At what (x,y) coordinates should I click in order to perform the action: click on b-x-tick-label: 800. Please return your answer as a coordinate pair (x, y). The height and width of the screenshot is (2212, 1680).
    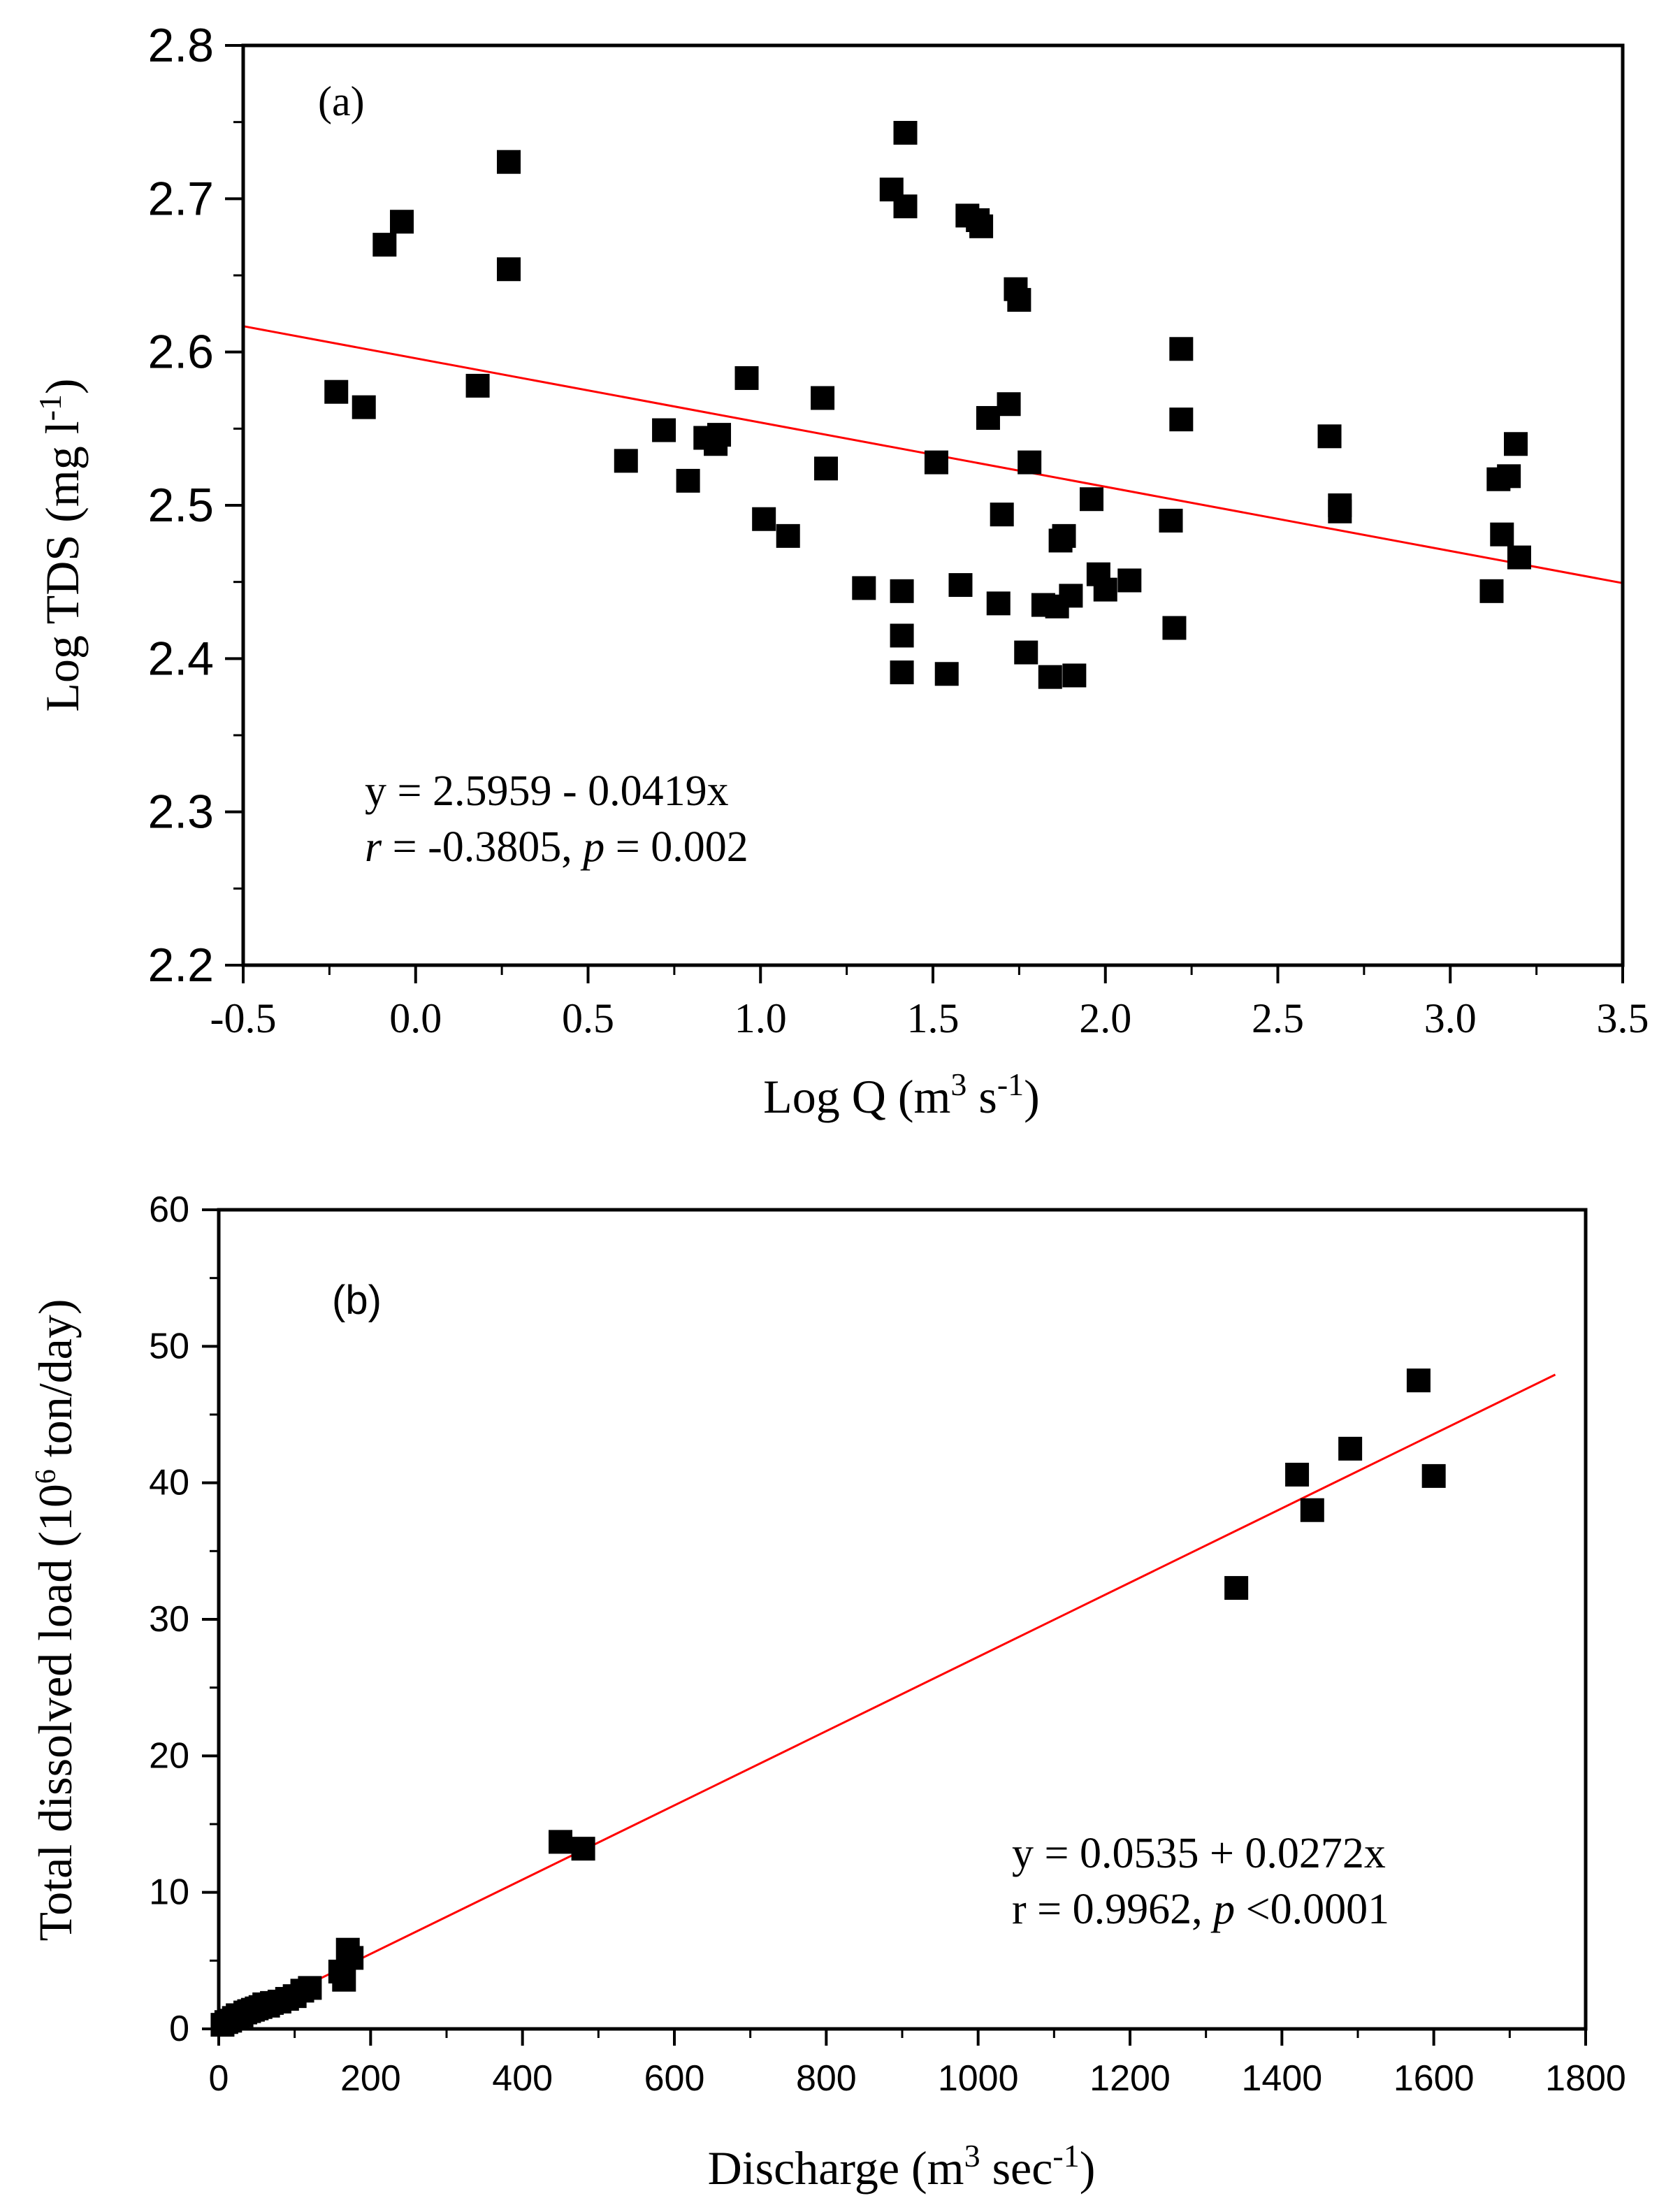
    Looking at the image, I should click on (827, 2078).